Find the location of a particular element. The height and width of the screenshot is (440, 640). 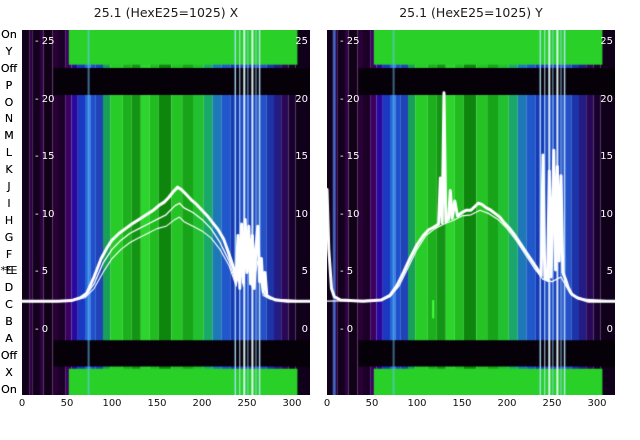

side-label-x-20: X is located at coordinates (9, 372).